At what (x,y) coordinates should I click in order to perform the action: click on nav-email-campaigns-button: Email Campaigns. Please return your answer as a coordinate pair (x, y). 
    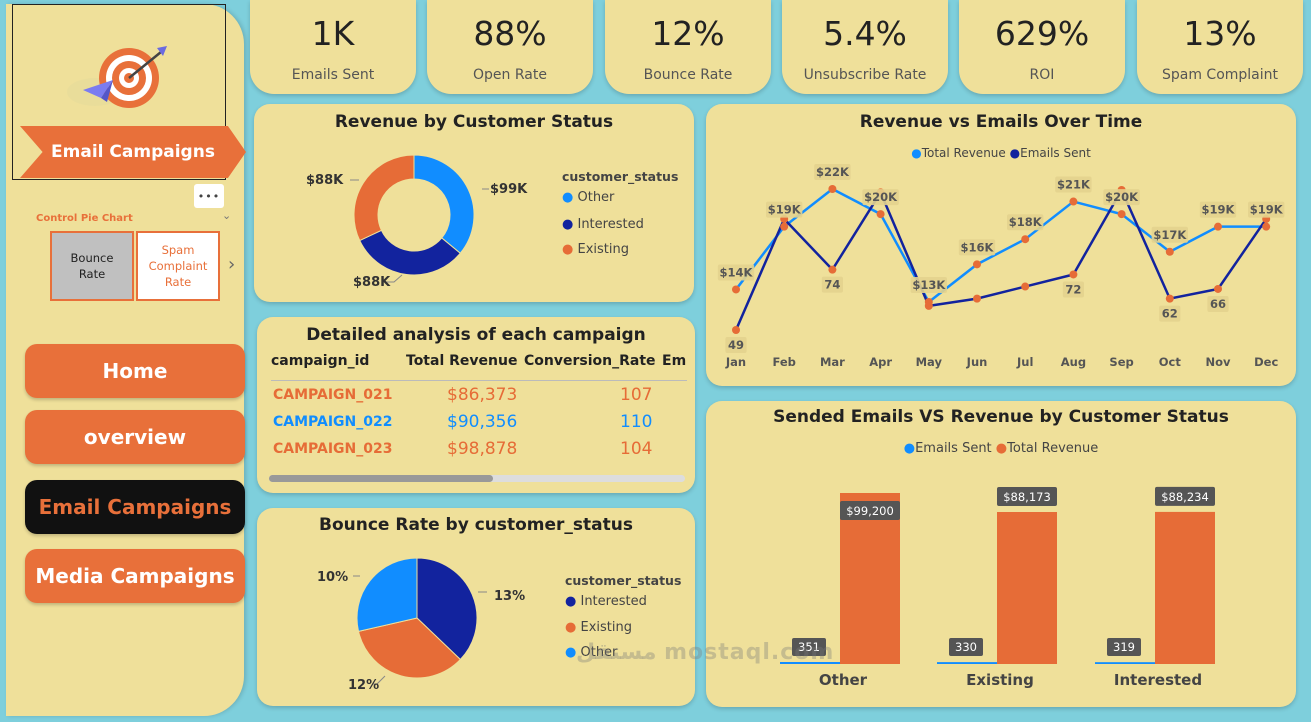
    Looking at the image, I should click on (135, 507).